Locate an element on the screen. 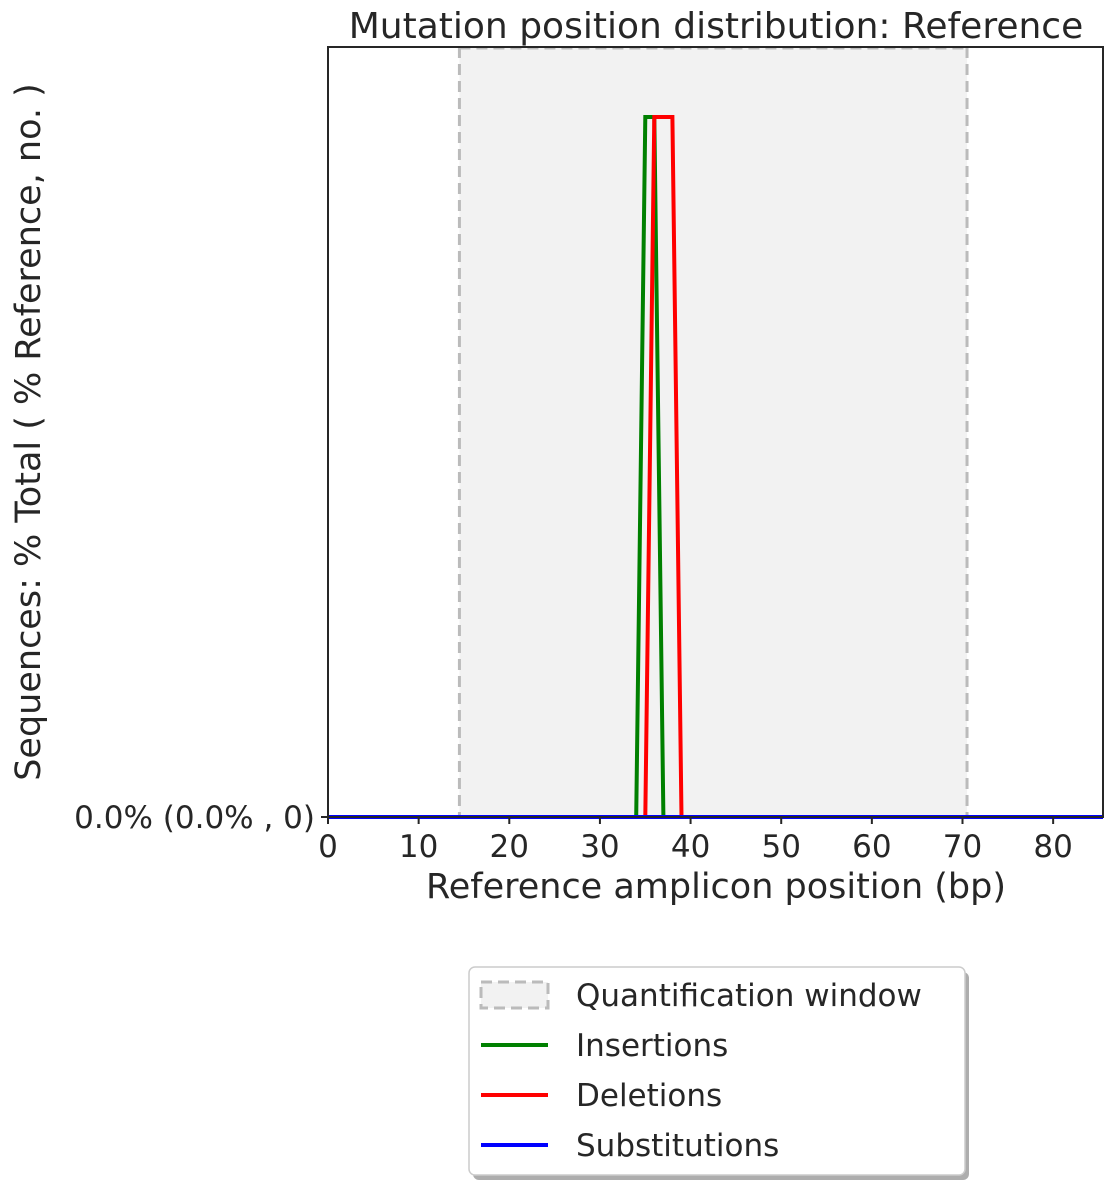  x-axis-label: Reference amplicon position (bp) is located at coordinates (716, 887).